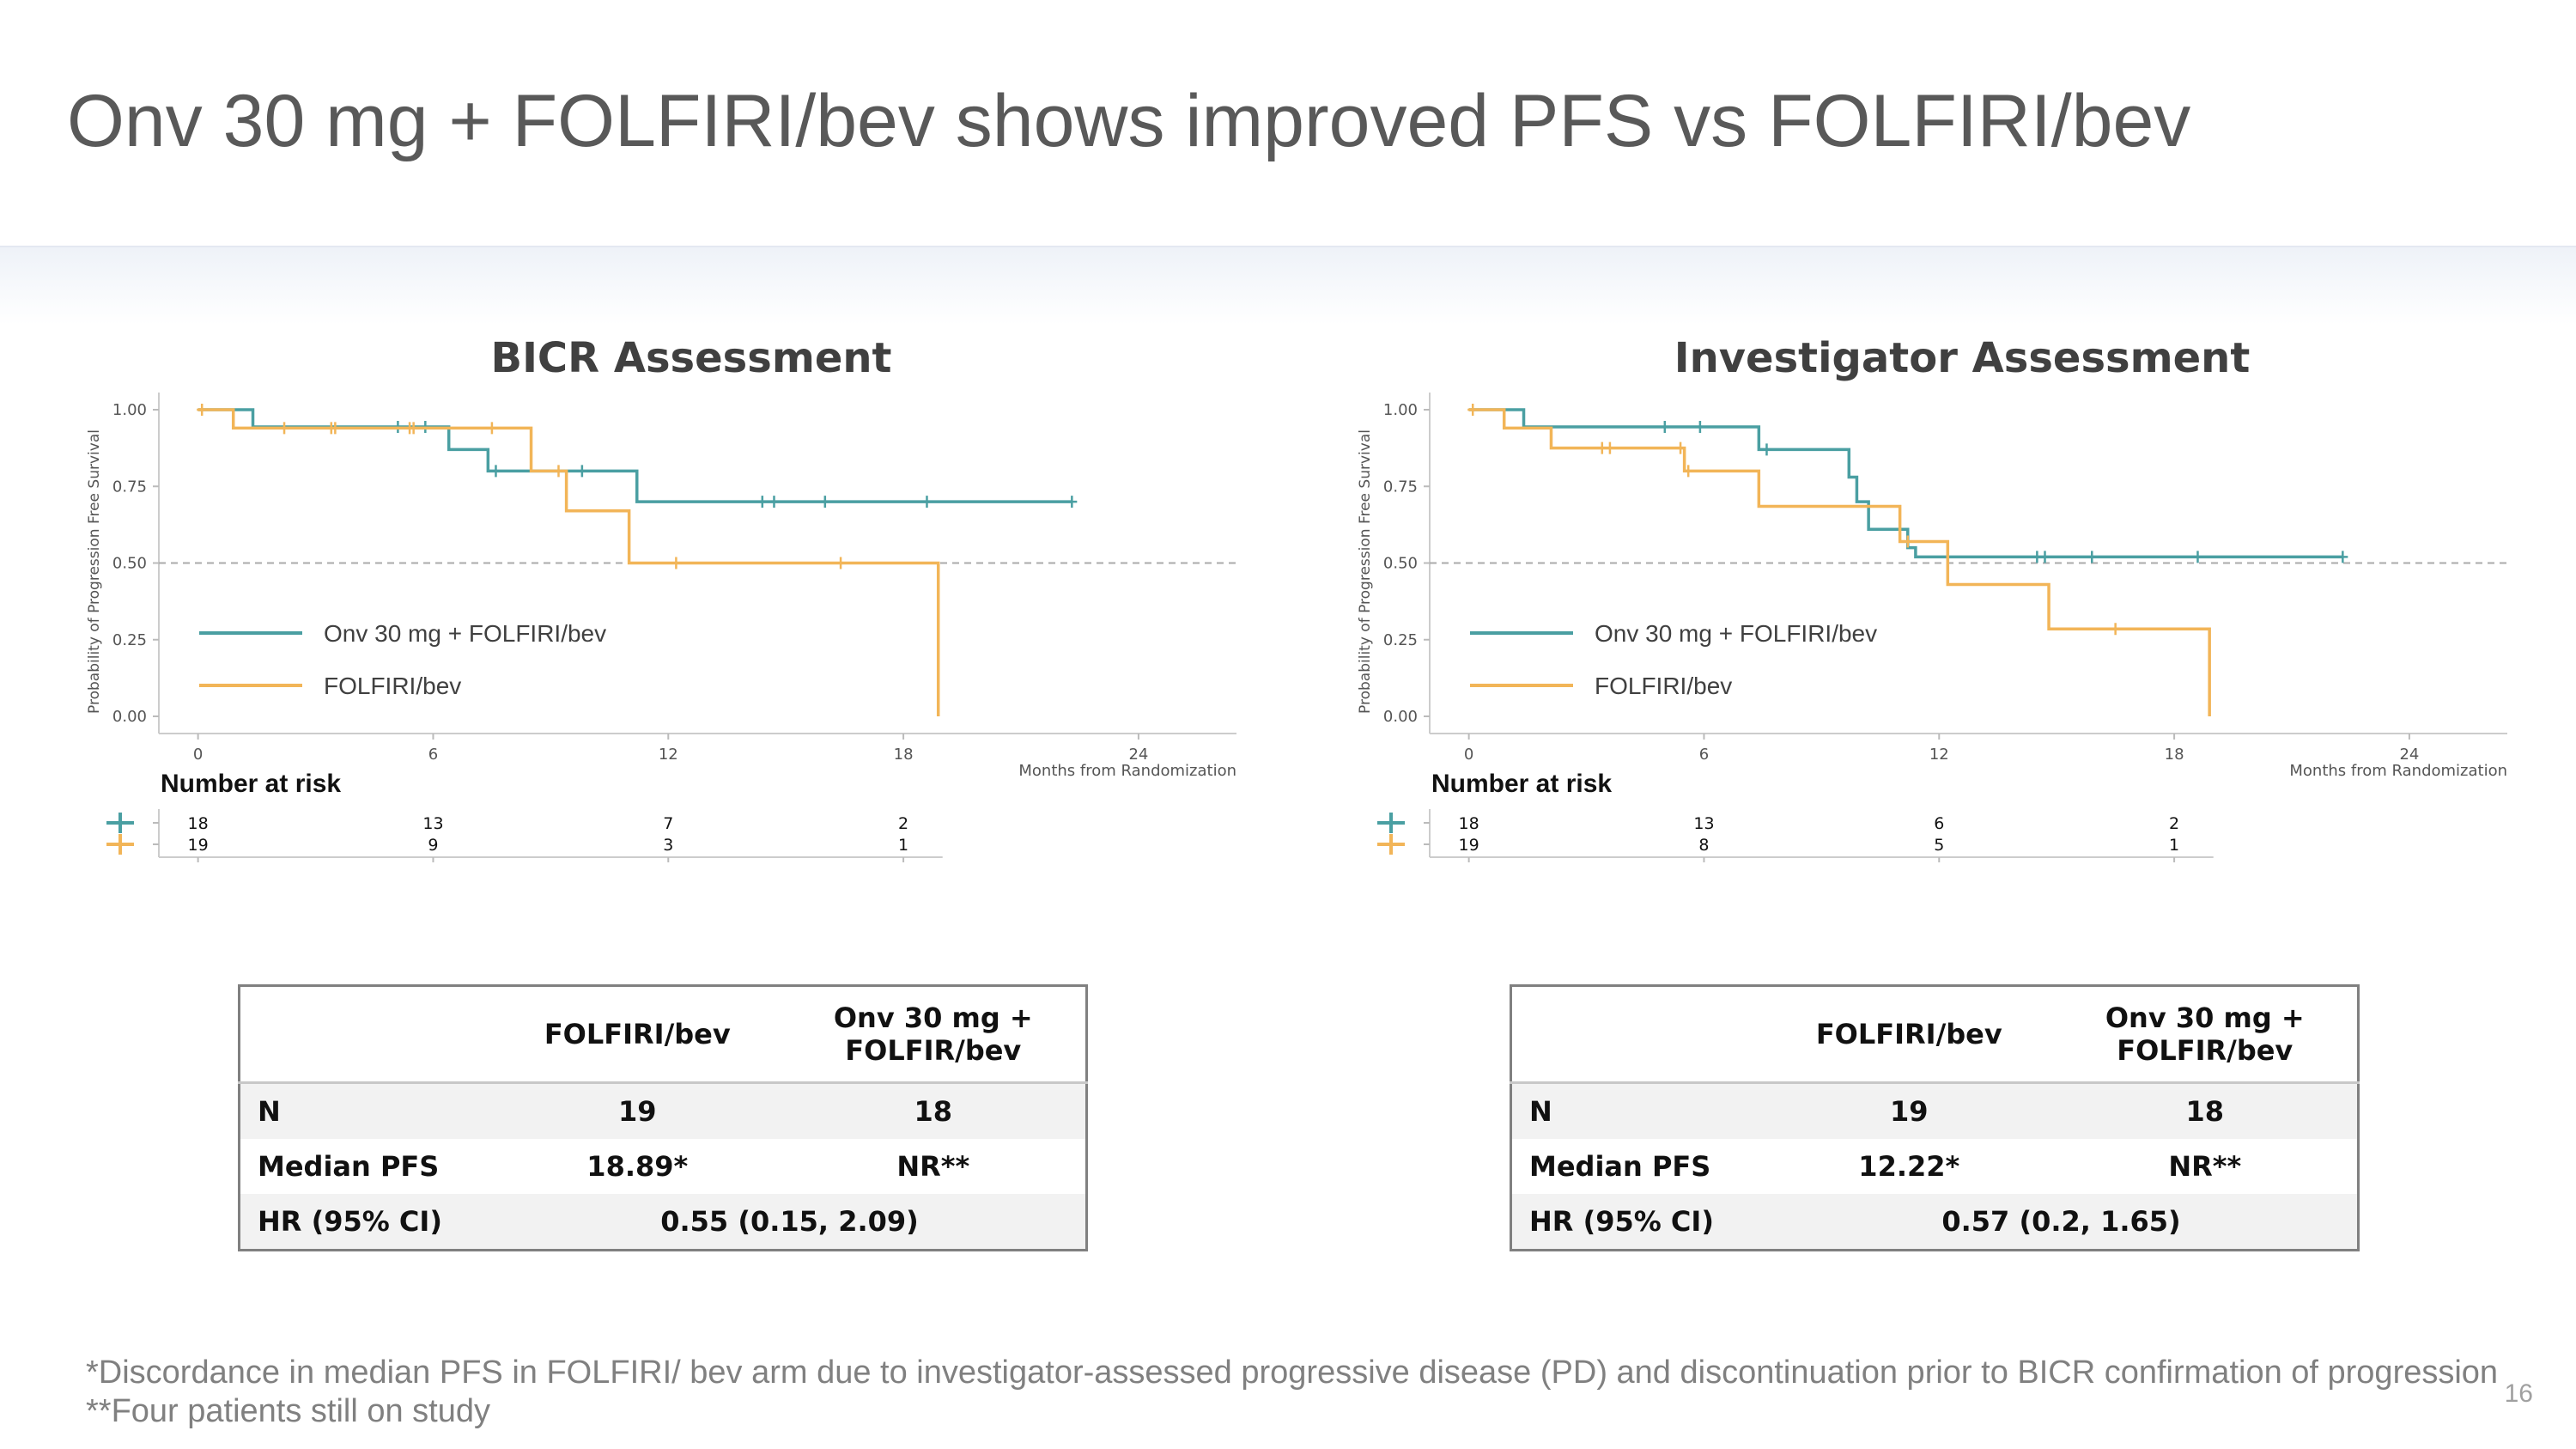 The image size is (2576, 1449). I want to click on cell-hr-value: 0.55 (0.15, 2.09), so click(790, 1221).